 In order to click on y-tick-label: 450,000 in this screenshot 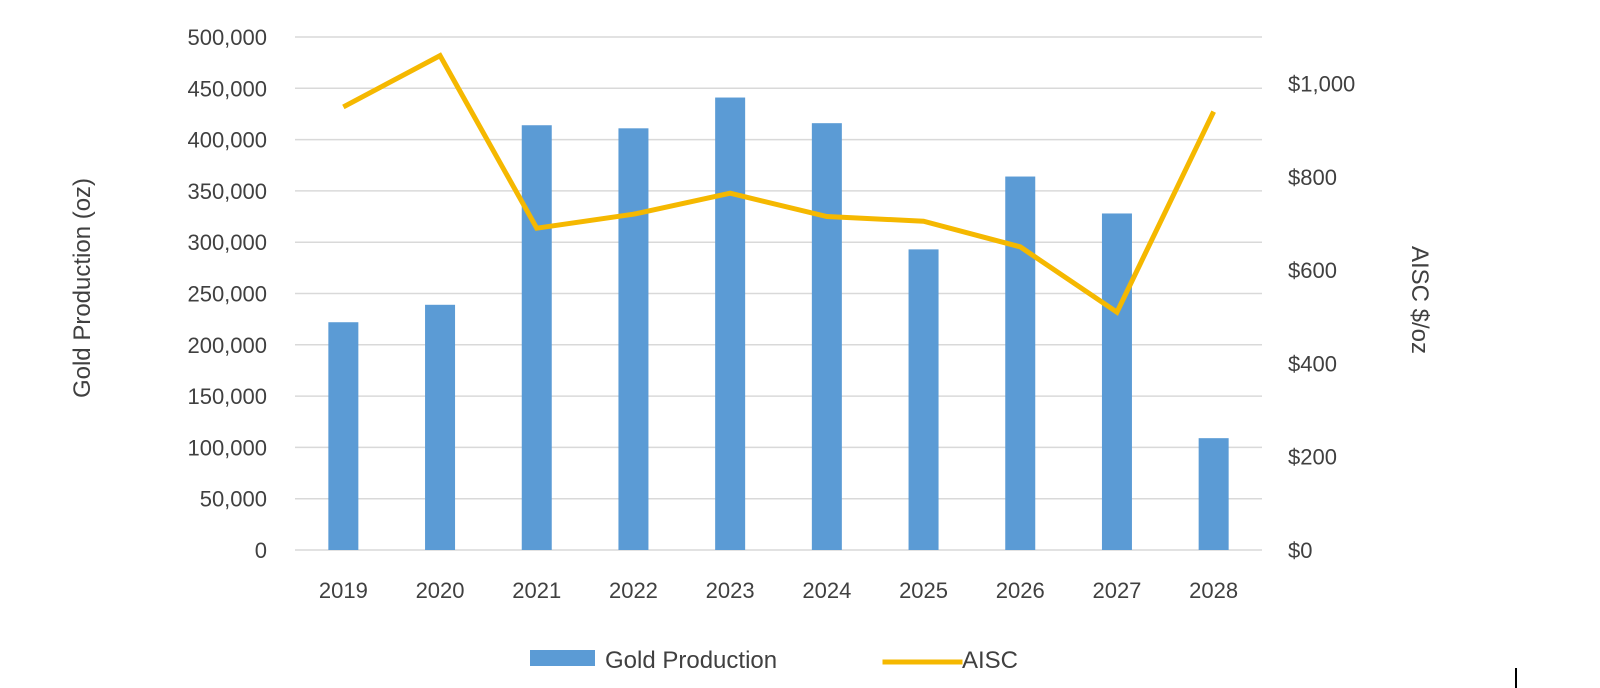, I will do `click(227, 88)`.